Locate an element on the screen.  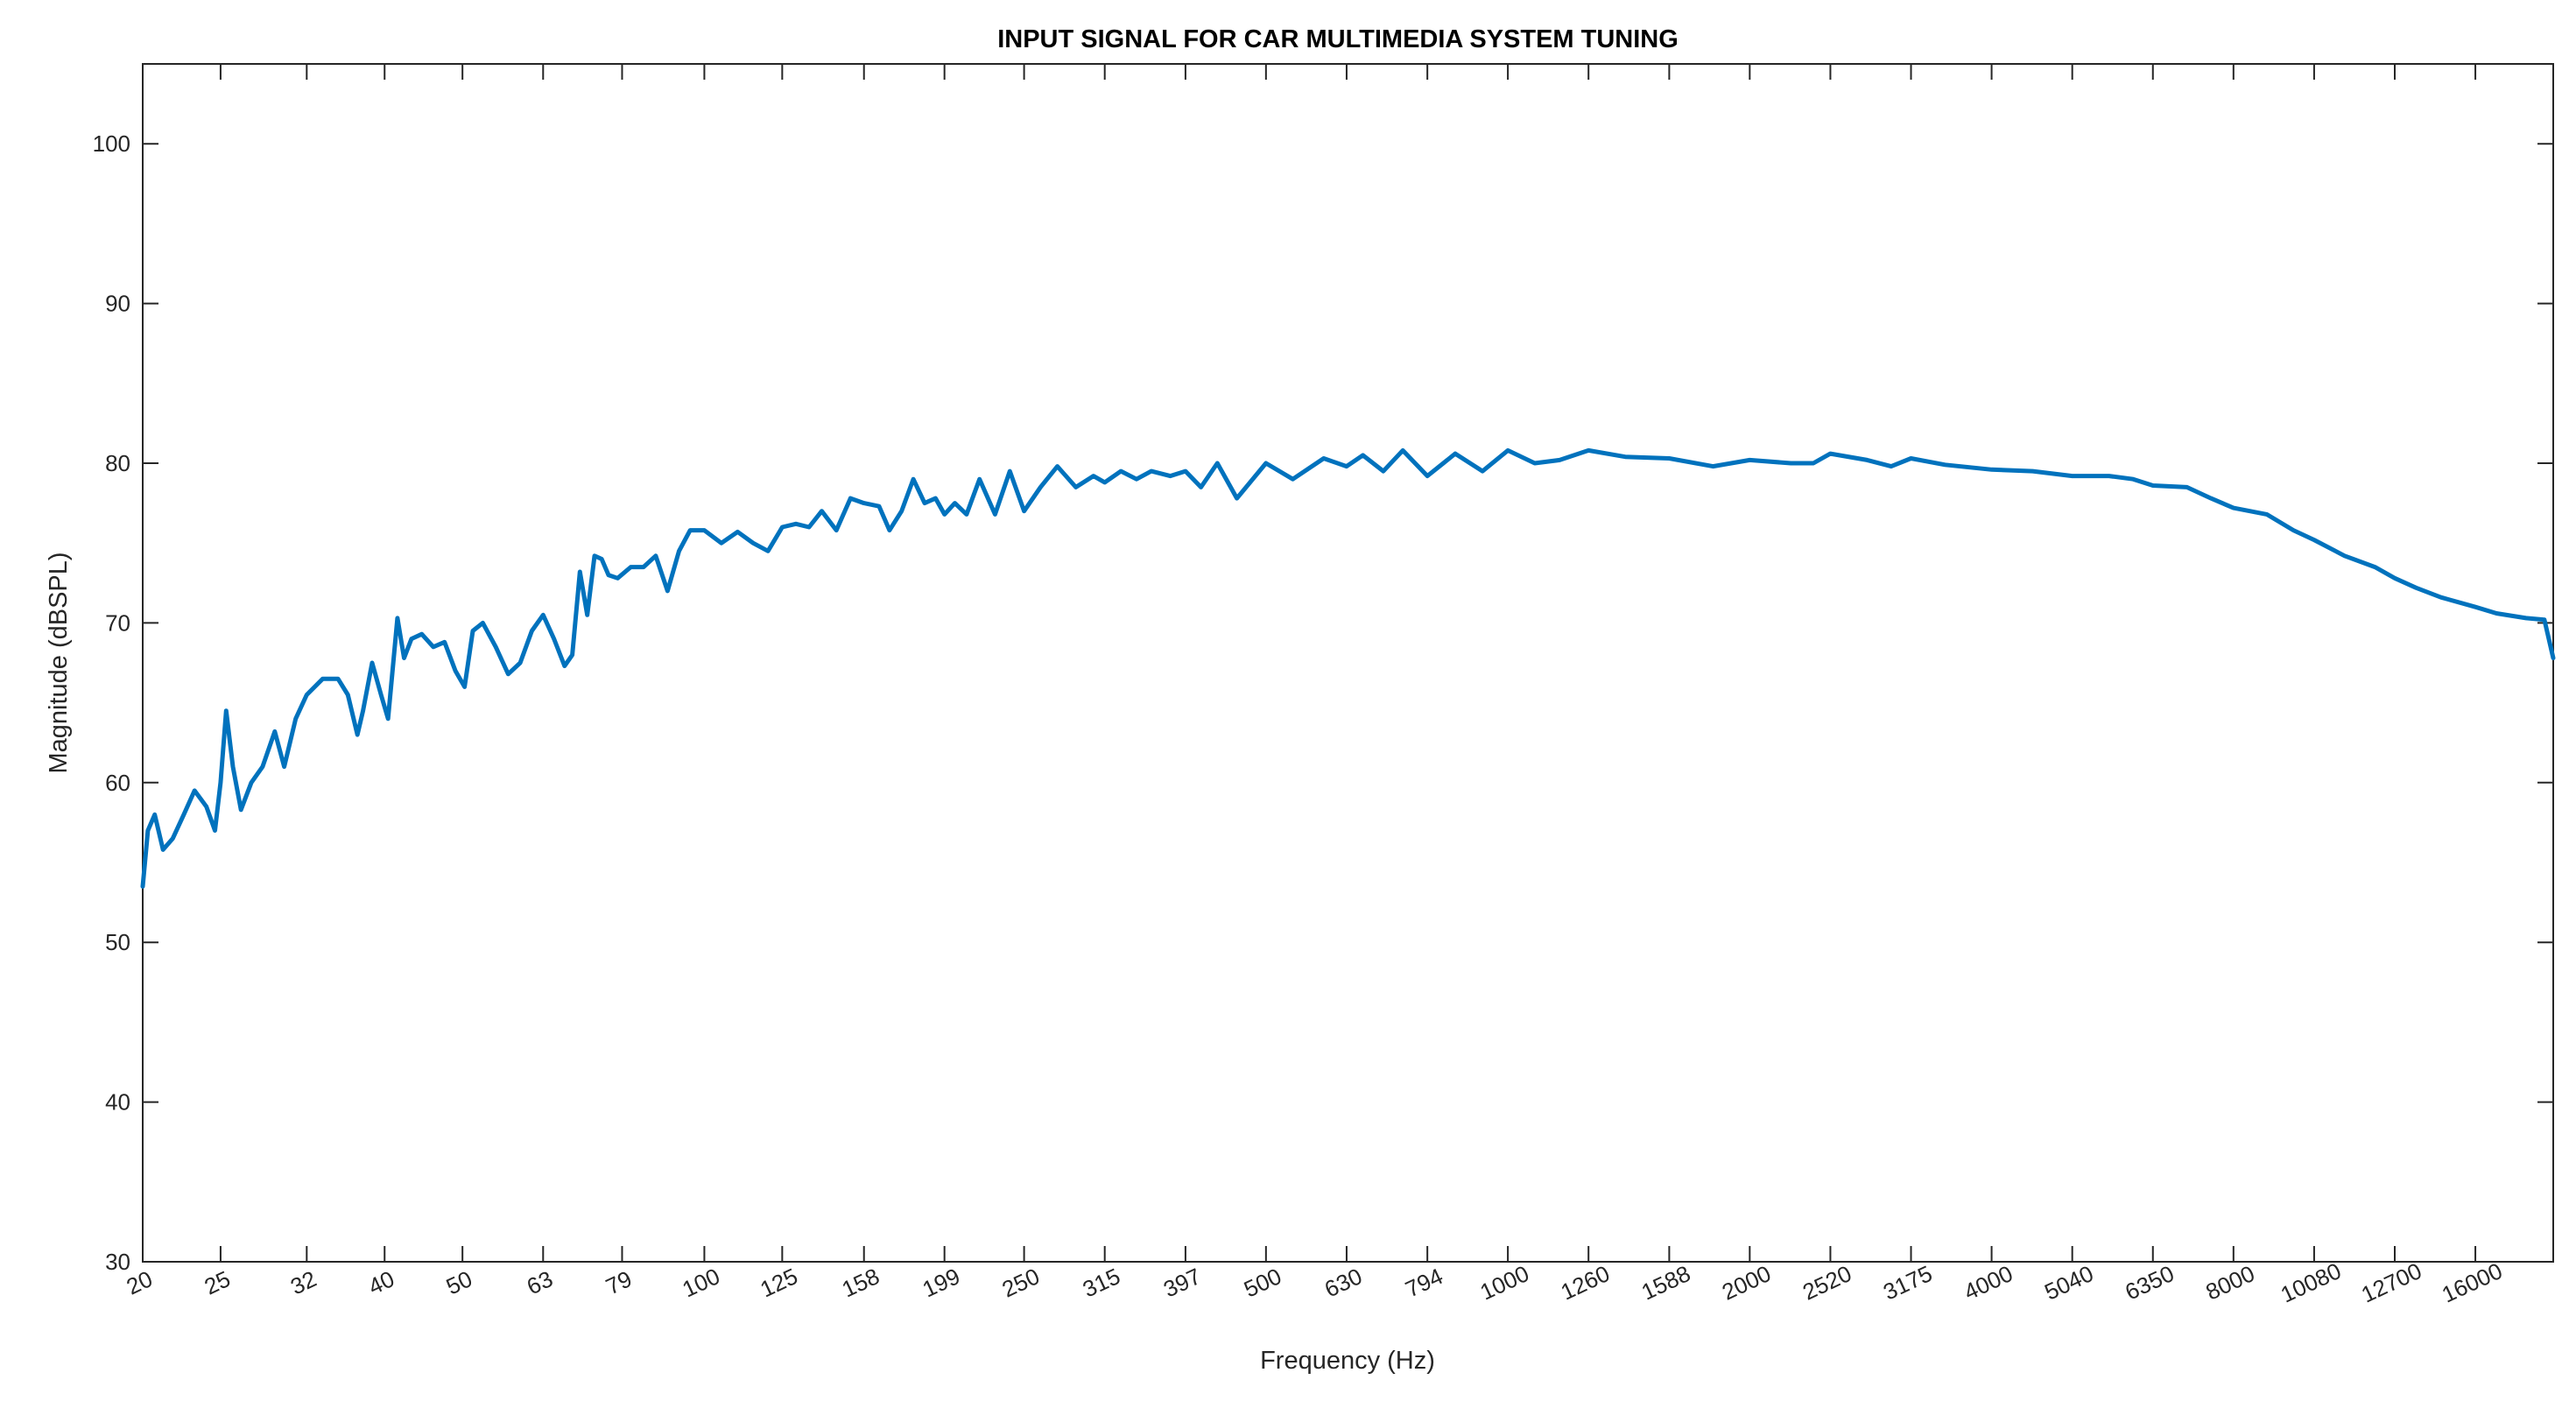
y-tick-label: 90 is located at coordinates (117, 304).